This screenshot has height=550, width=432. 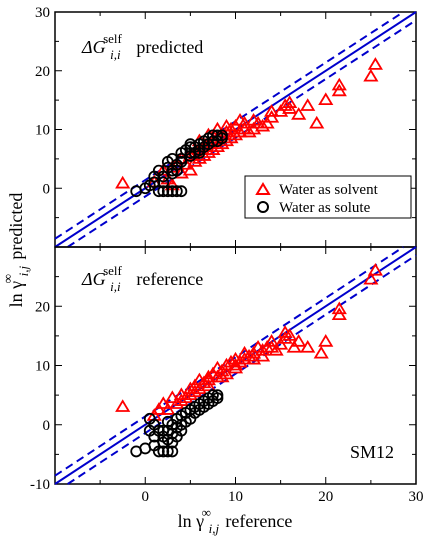 I want to click on bottom-ytick-label: -10, so click(x=40, y=485).